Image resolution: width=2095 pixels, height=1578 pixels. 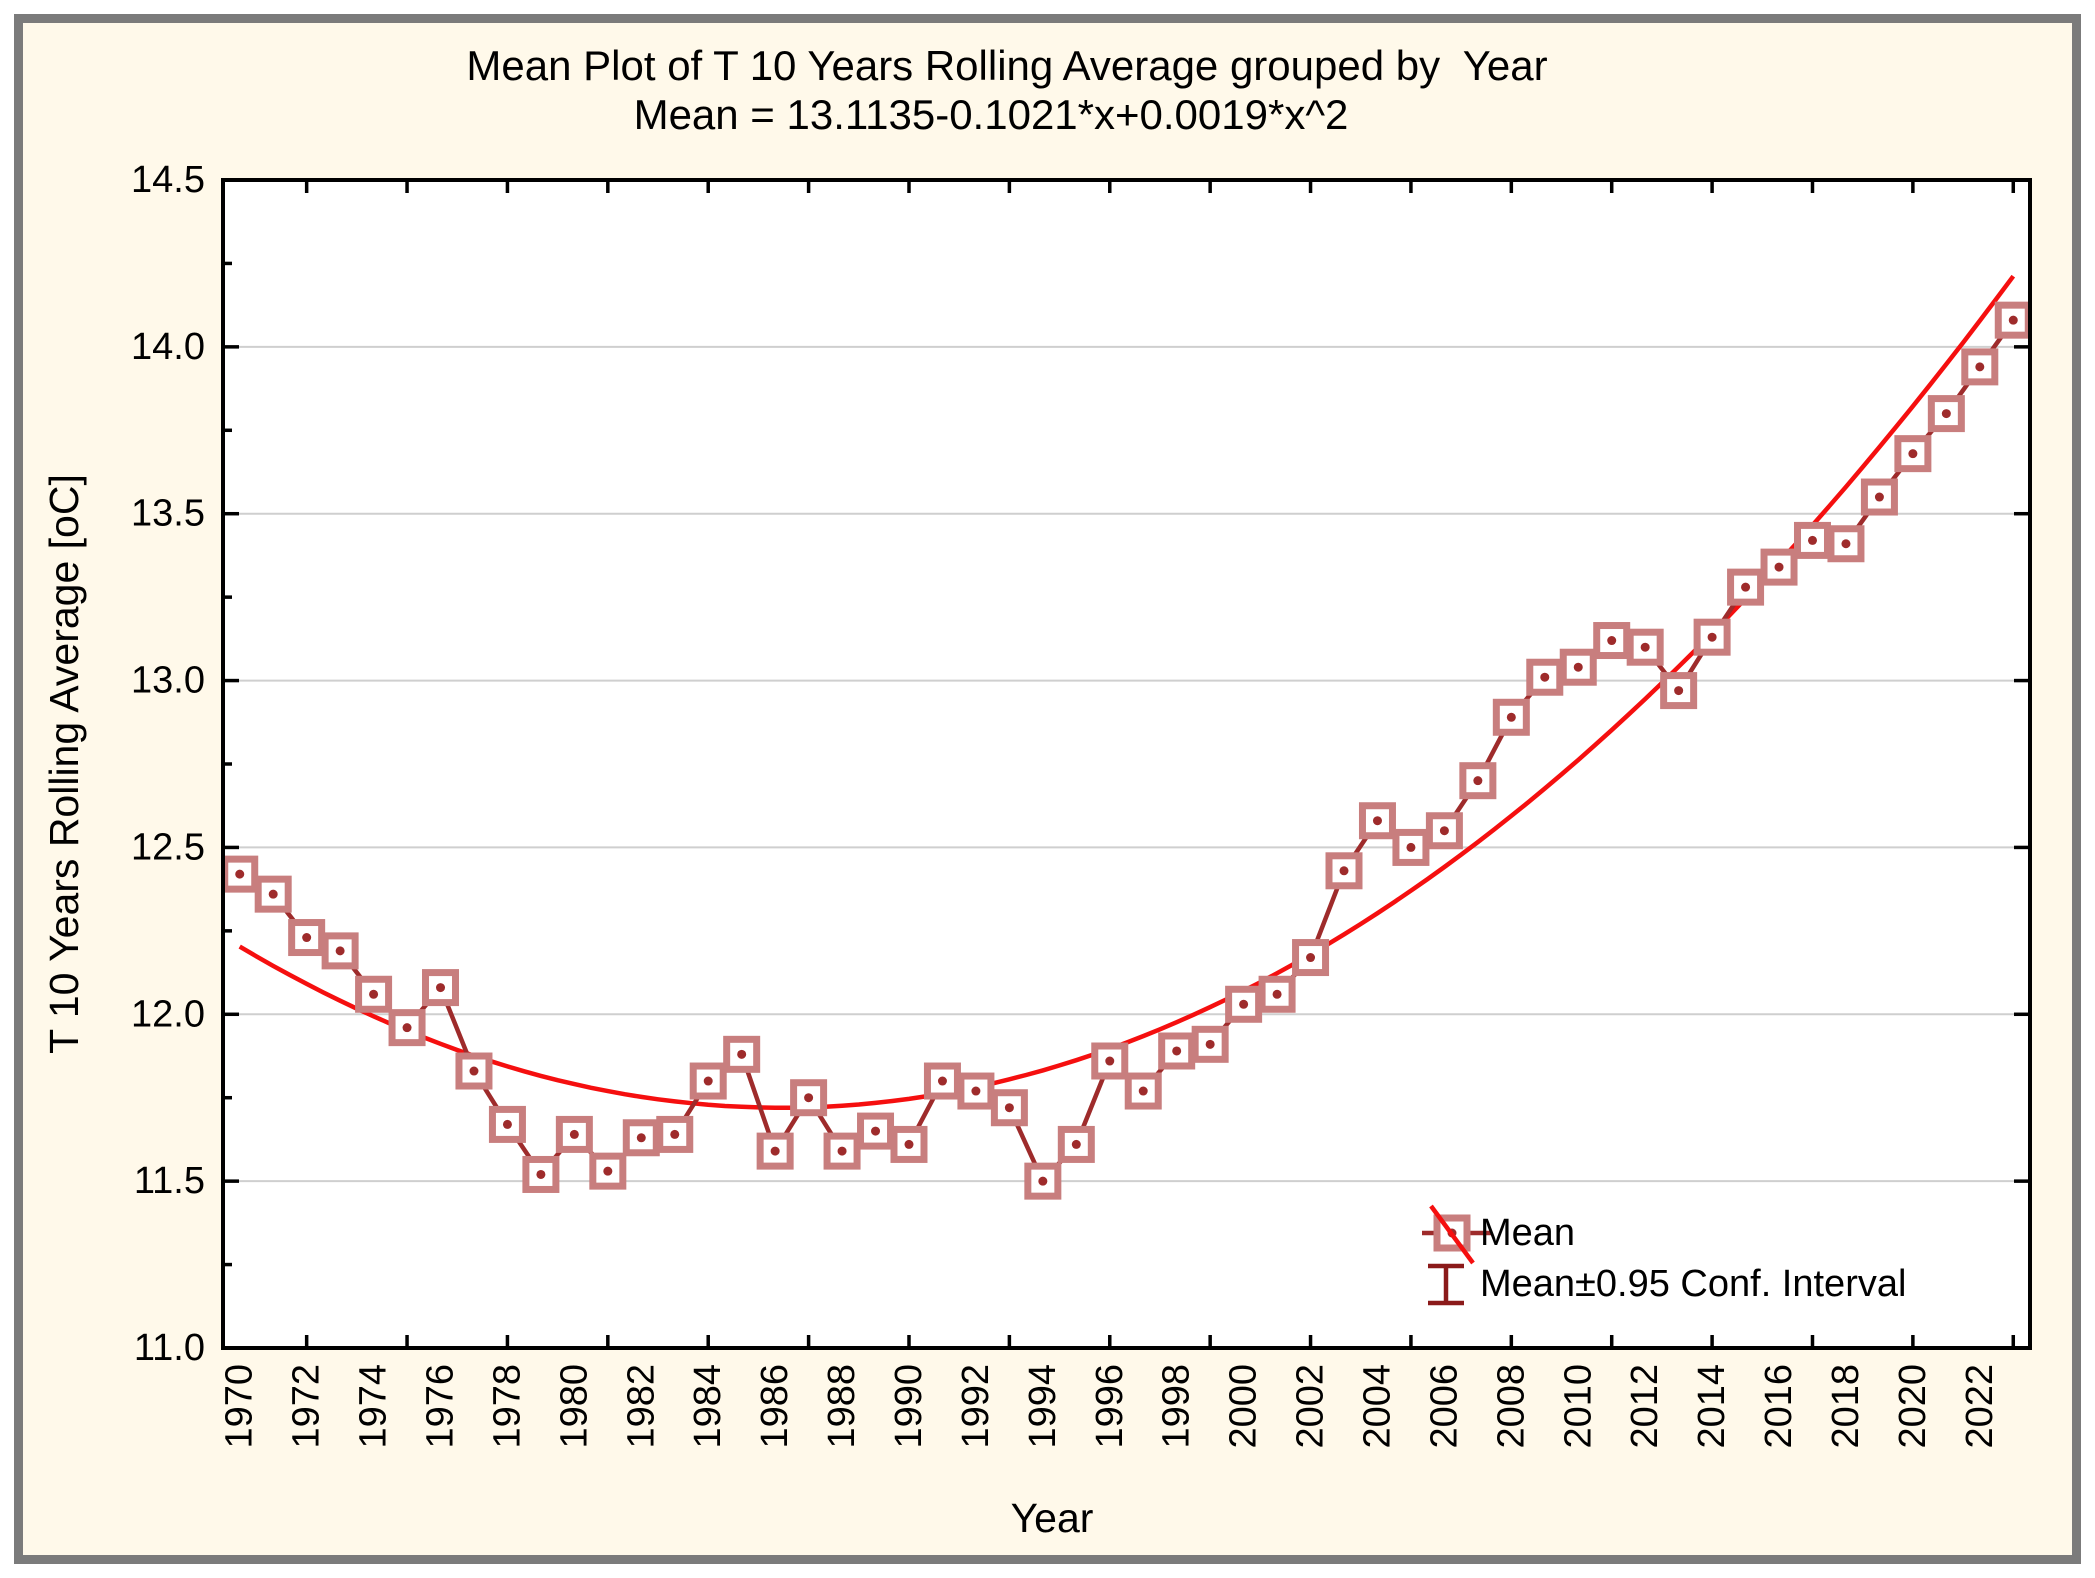 I want to click on x-tick-label: 1992, so click(x=976, y=1406).